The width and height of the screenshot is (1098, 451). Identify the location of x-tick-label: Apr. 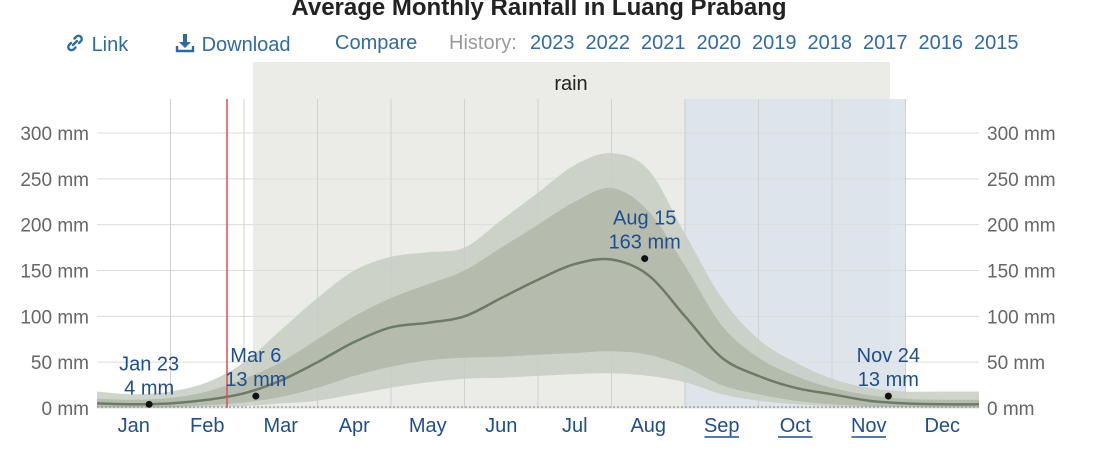
(354, 426).